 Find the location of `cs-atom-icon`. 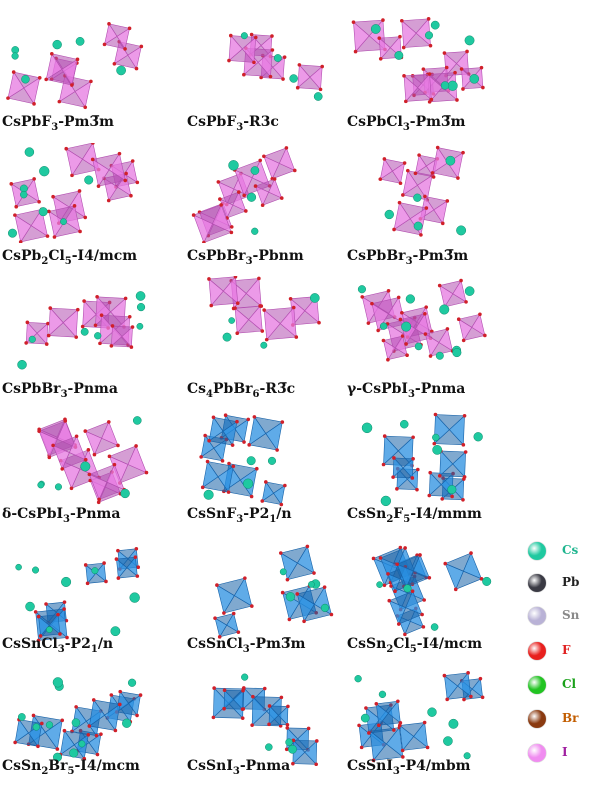

cs-atom-icon is located at coordinates (537, 551).